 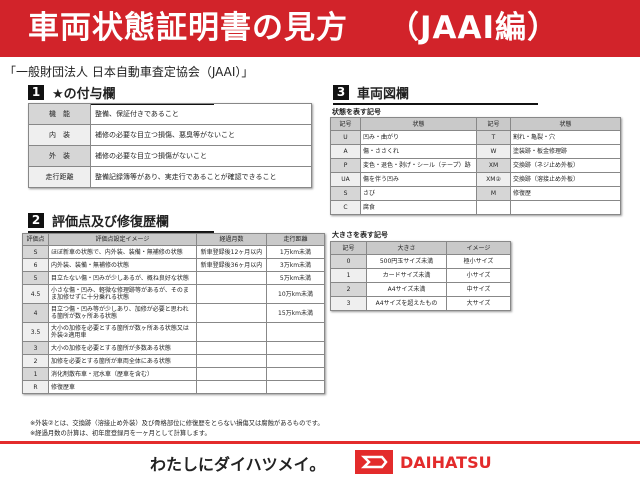 What do you see at coordinates (121, 94) in the screenshot?
I see `section1-heading: 1 ★の付与欄` at bounding box center [121, 94].